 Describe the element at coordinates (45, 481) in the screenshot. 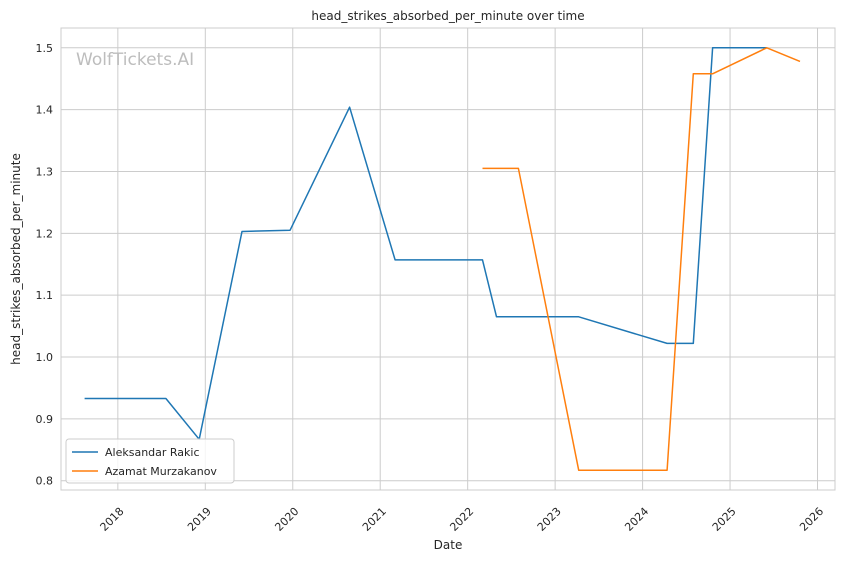

I see `y-tick-label: 0.8` at that location.